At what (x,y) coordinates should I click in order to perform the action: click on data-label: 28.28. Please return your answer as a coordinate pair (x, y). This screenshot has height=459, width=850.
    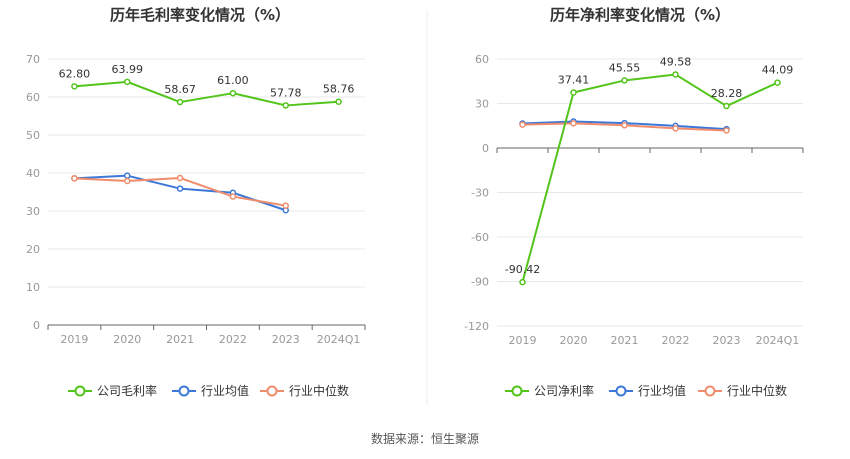
    Looking at the image, I should click on (727, 93).